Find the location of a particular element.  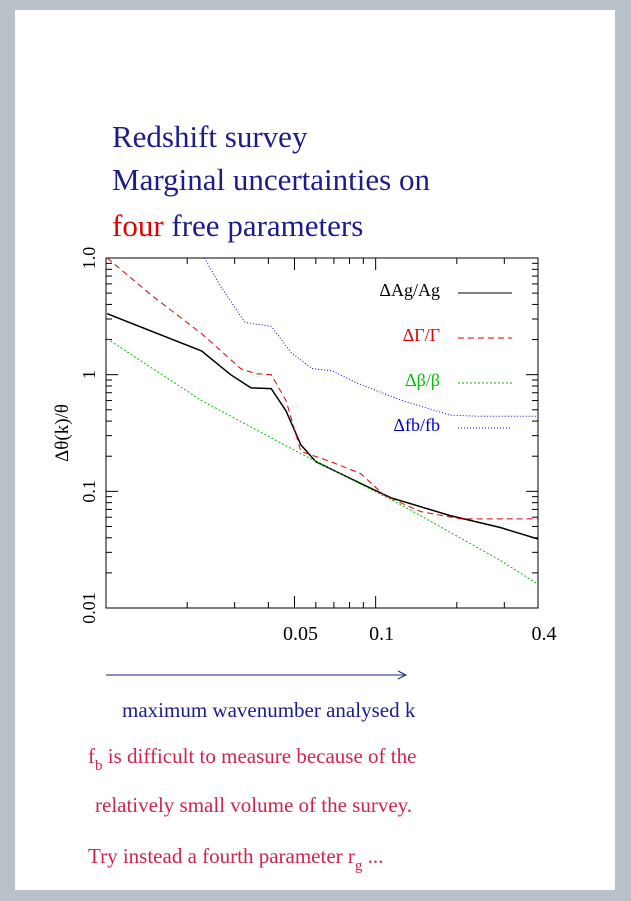

x-axis-label: maximum wavenumber analysed k is located at coordinates (269, 710).